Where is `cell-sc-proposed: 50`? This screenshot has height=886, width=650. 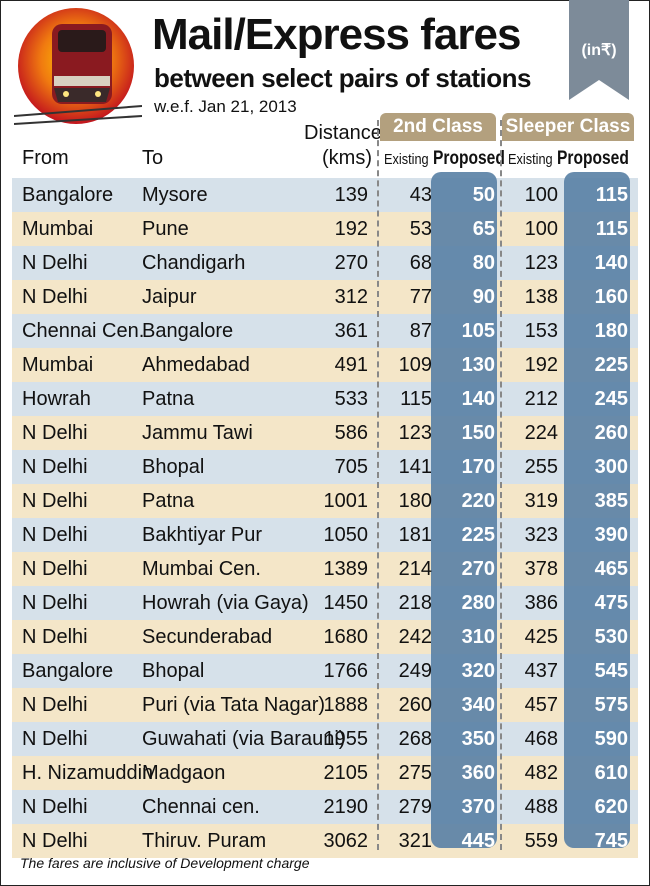
cell-sc-proposed: 50 is located at coordinates (483, 195).